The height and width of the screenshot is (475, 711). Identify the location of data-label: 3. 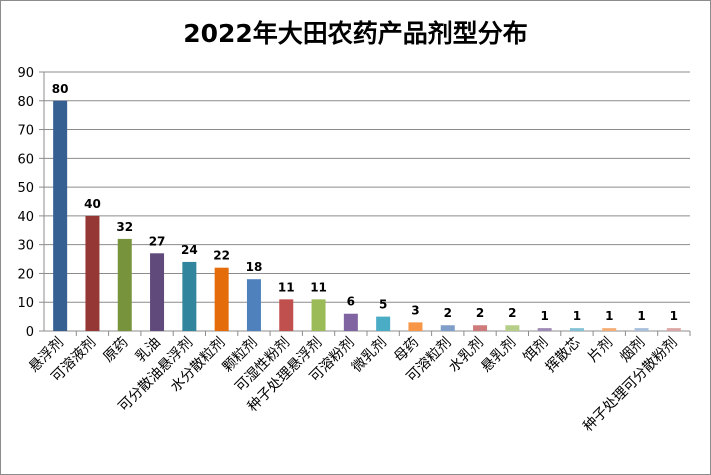
(415, 310).